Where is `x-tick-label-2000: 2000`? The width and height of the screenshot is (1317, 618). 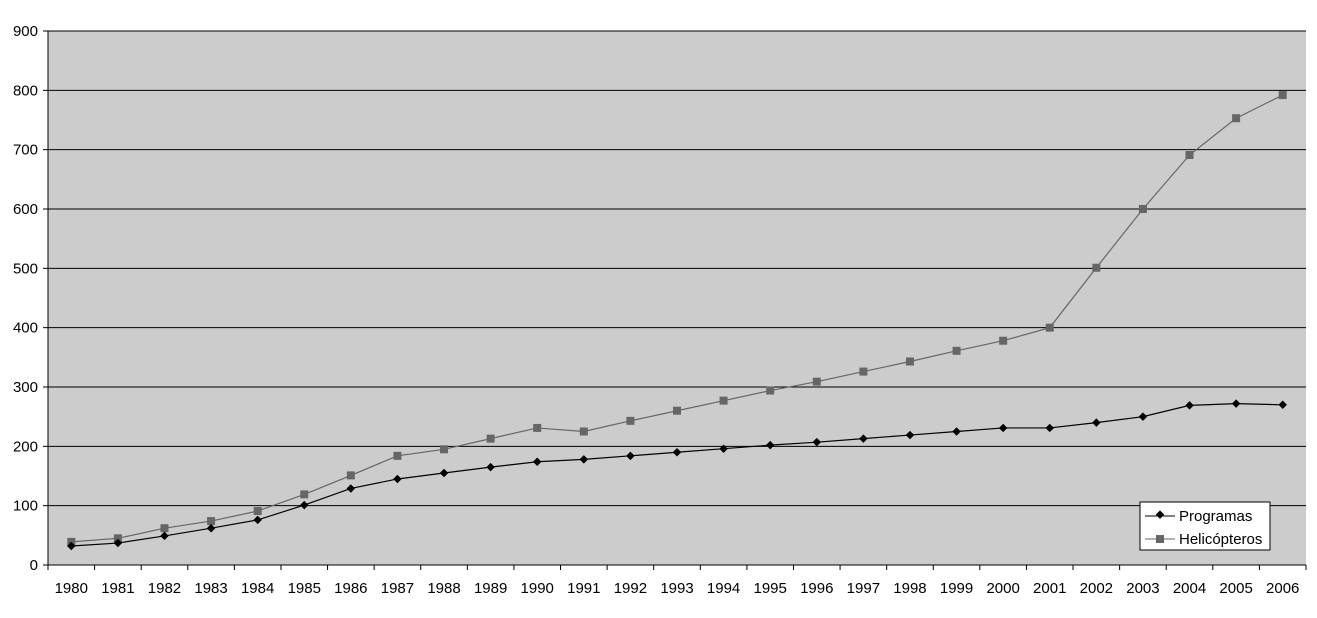 x-tick-label-2000: 2000 is located at coordinates (1002, 588).